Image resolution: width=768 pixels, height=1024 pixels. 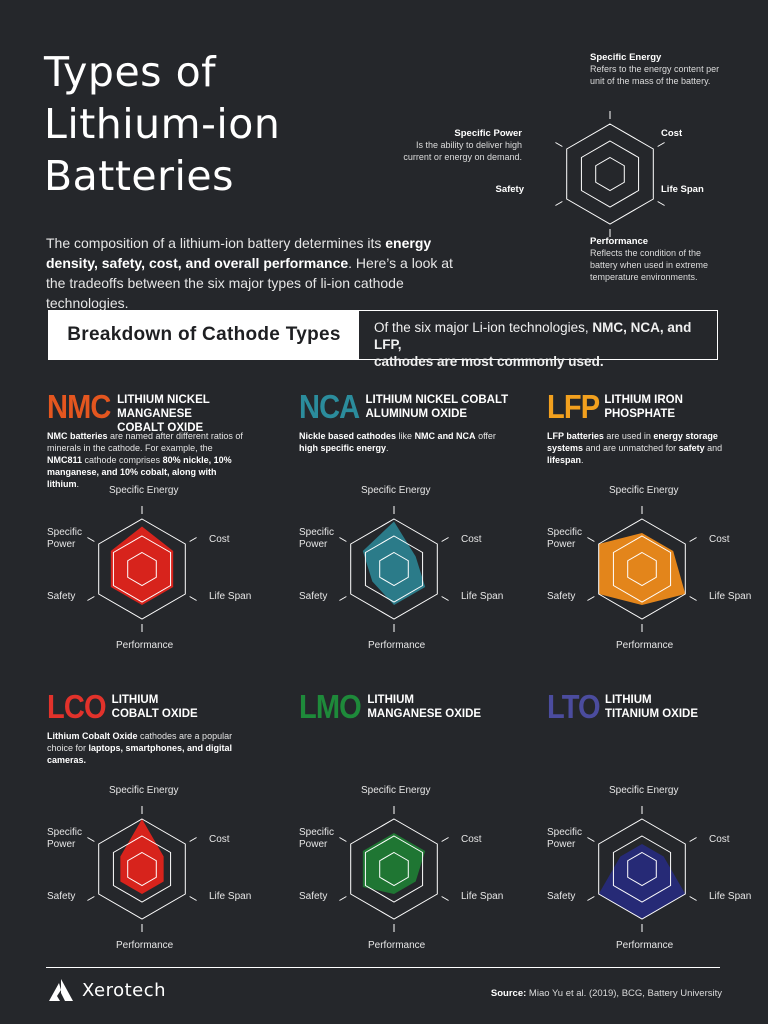 What do you see at coordinates (343, 448) in the screenshot?
I see `description-segment: high specific energy` at bounding box center [343, 448].